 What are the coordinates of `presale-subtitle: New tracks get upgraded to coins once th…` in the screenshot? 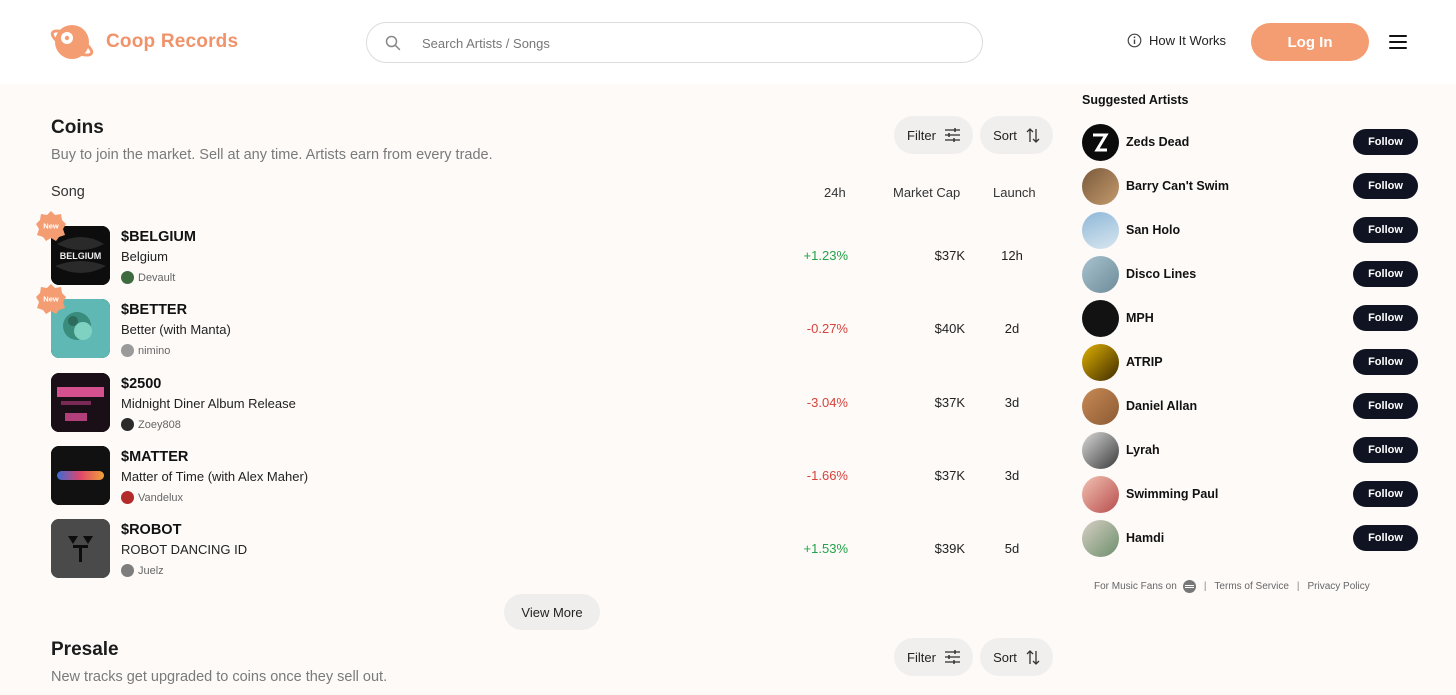 It's located at (219, 677).